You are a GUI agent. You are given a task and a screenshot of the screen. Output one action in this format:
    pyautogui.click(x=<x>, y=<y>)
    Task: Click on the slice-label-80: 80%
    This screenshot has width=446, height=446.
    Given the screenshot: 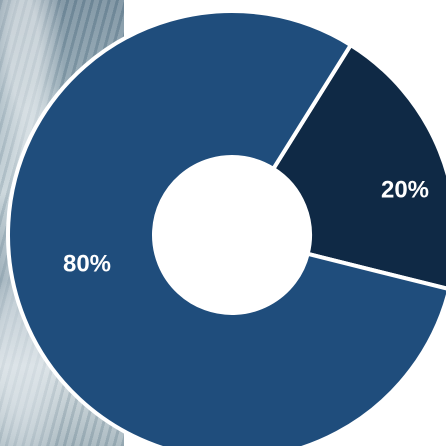 What is the action you would take?
    pyautogui.click(x=87, y=263)
    